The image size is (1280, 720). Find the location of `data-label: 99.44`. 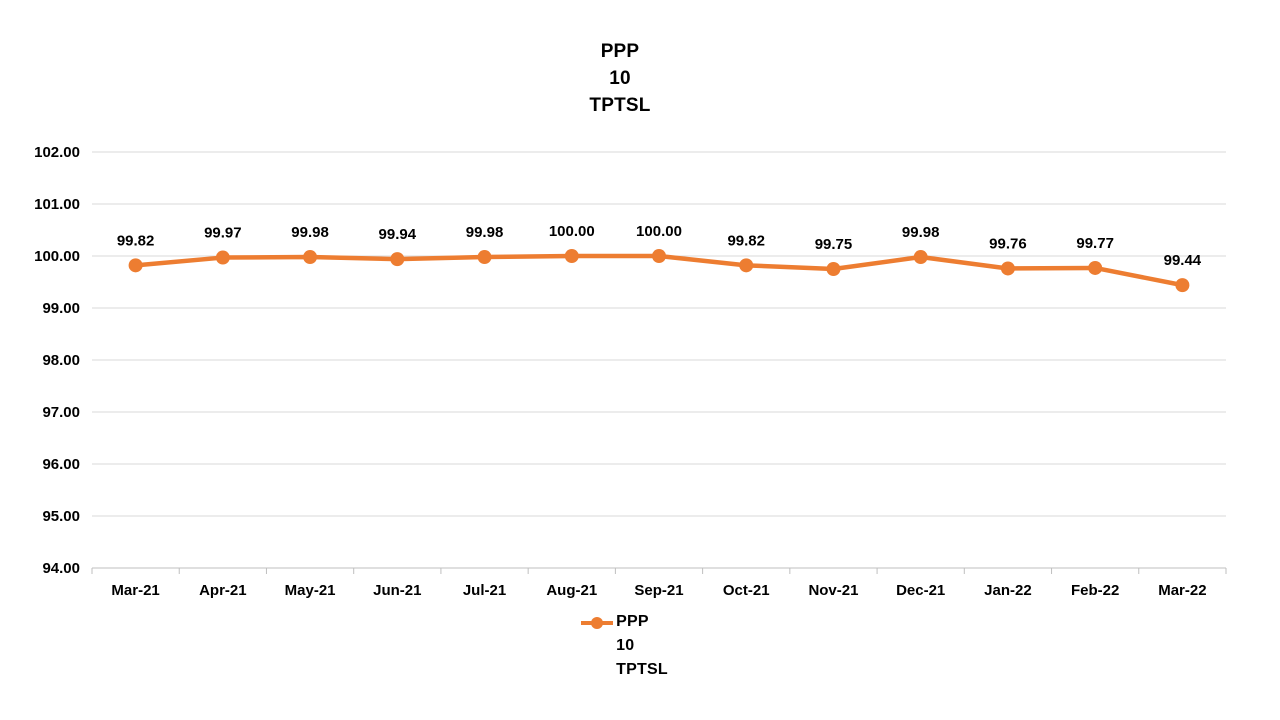

data-label: 99.44 is located at coordinates (1183, 260).